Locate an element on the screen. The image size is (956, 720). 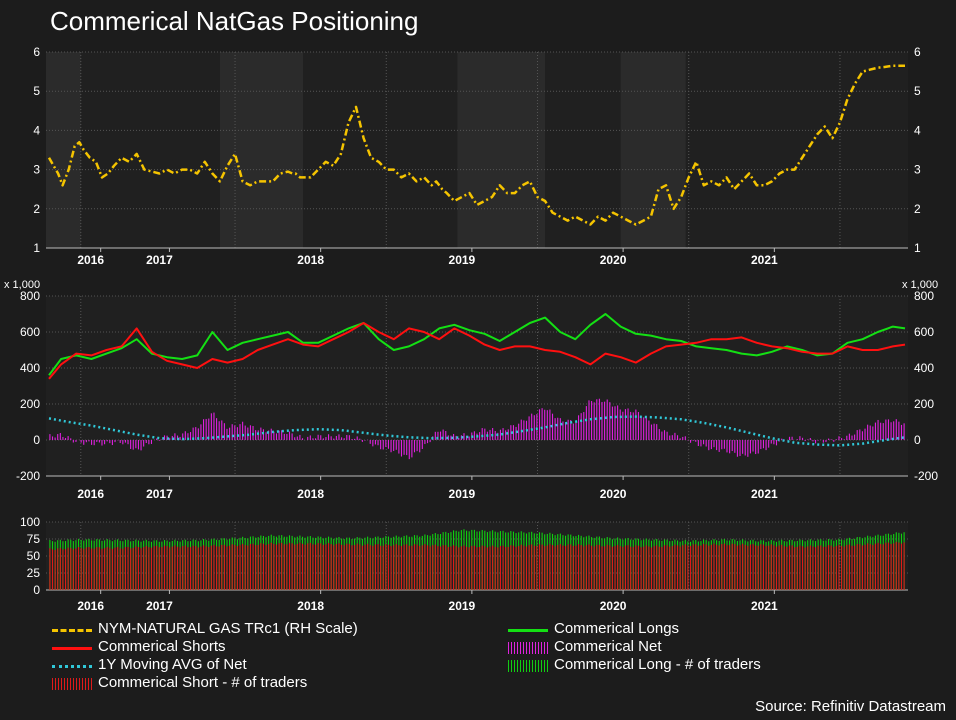
y-tick-label-right: 600 is located at coordinates (924, 332).